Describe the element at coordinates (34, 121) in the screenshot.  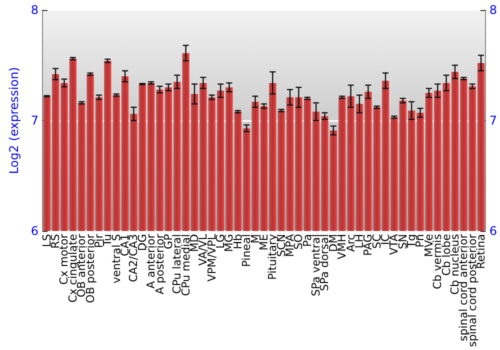
I see `y-tick-label: 7` at that location.